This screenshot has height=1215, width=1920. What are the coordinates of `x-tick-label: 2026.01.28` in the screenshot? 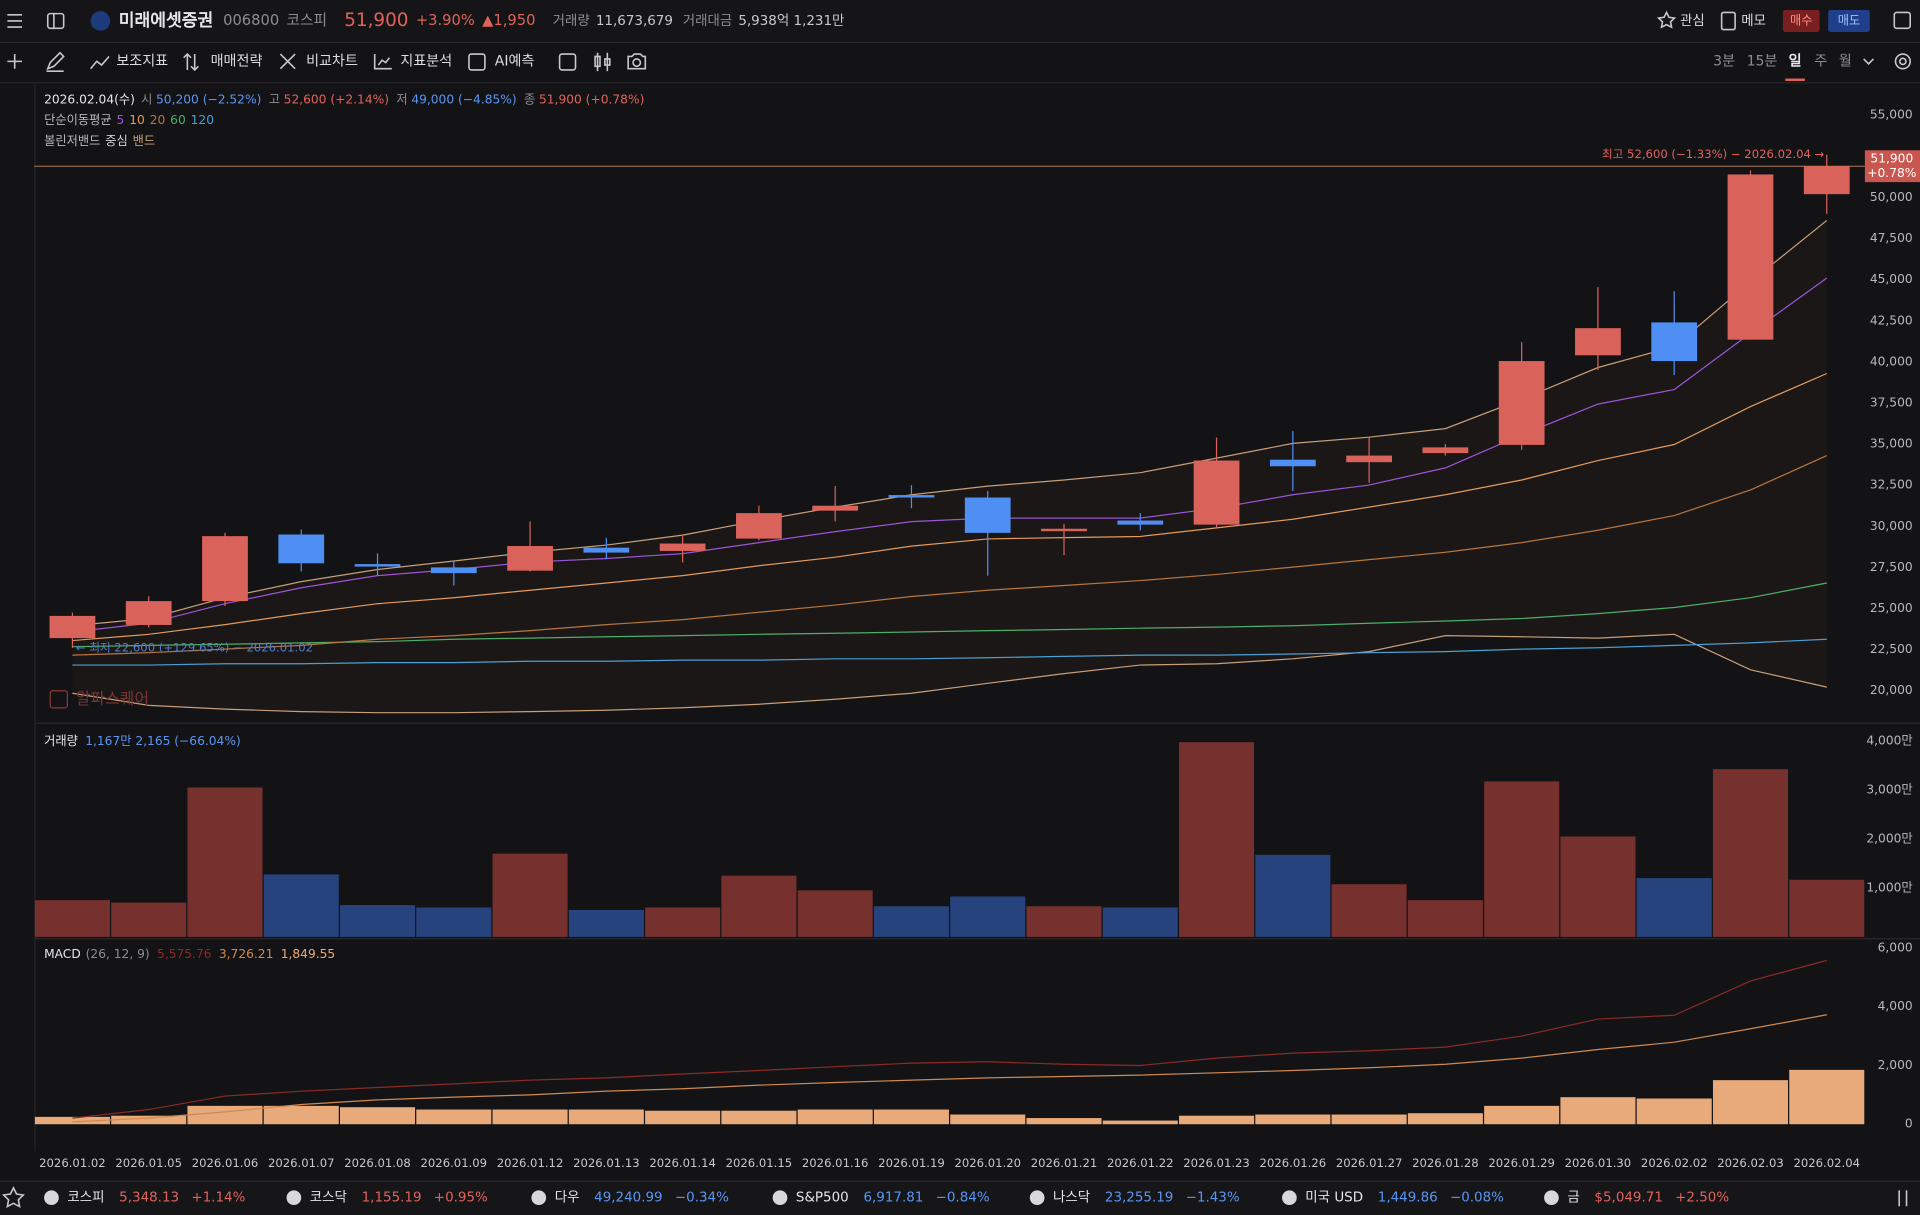 It's located at (1445, 1163).